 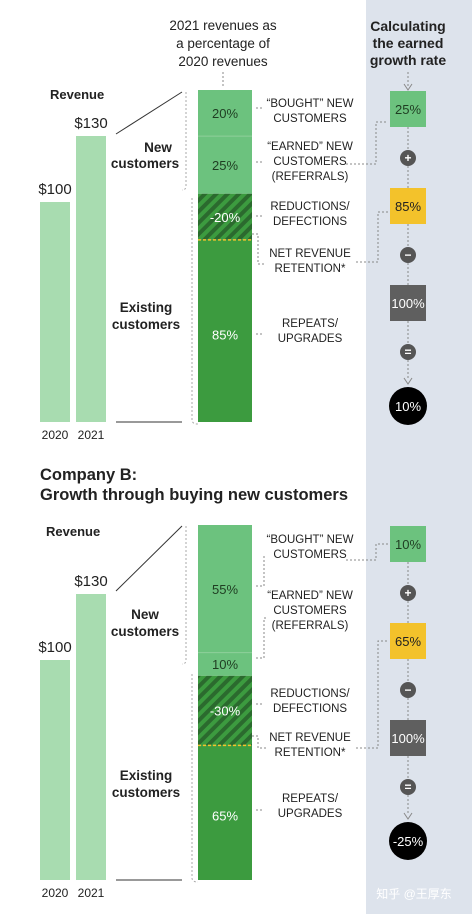 I want to click on stack-label-earned-a: 25%, so click(x=225, y=165).